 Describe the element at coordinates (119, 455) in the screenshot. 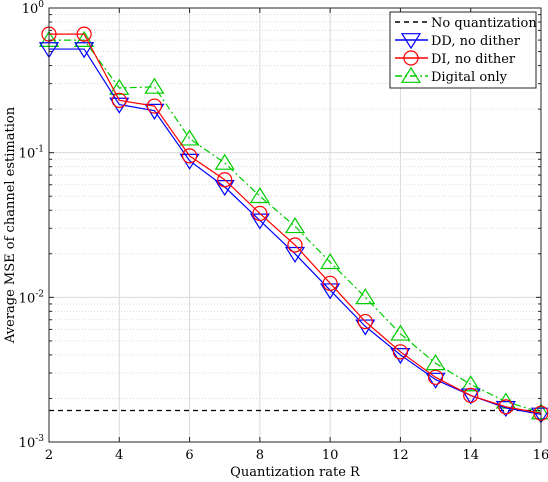

I see `x-tick-label: 4` at that location.